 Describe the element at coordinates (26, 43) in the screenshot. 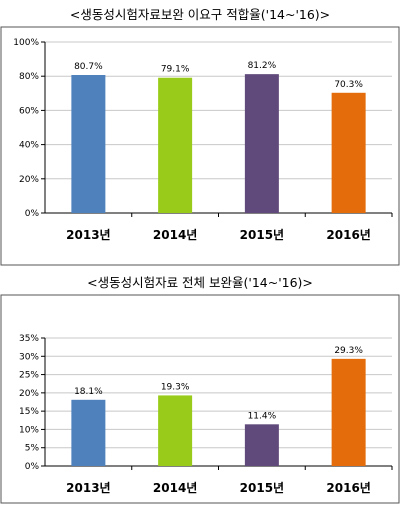

I see `y-tick-label: 100%` at that location.